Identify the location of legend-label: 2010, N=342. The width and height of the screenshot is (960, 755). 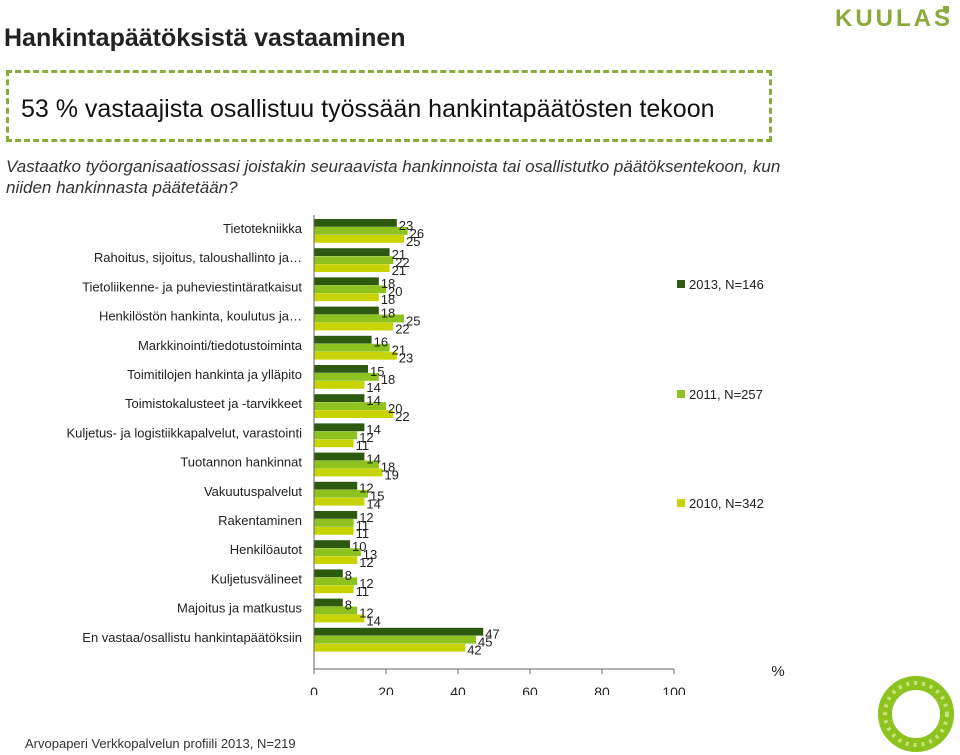
(726, 503).